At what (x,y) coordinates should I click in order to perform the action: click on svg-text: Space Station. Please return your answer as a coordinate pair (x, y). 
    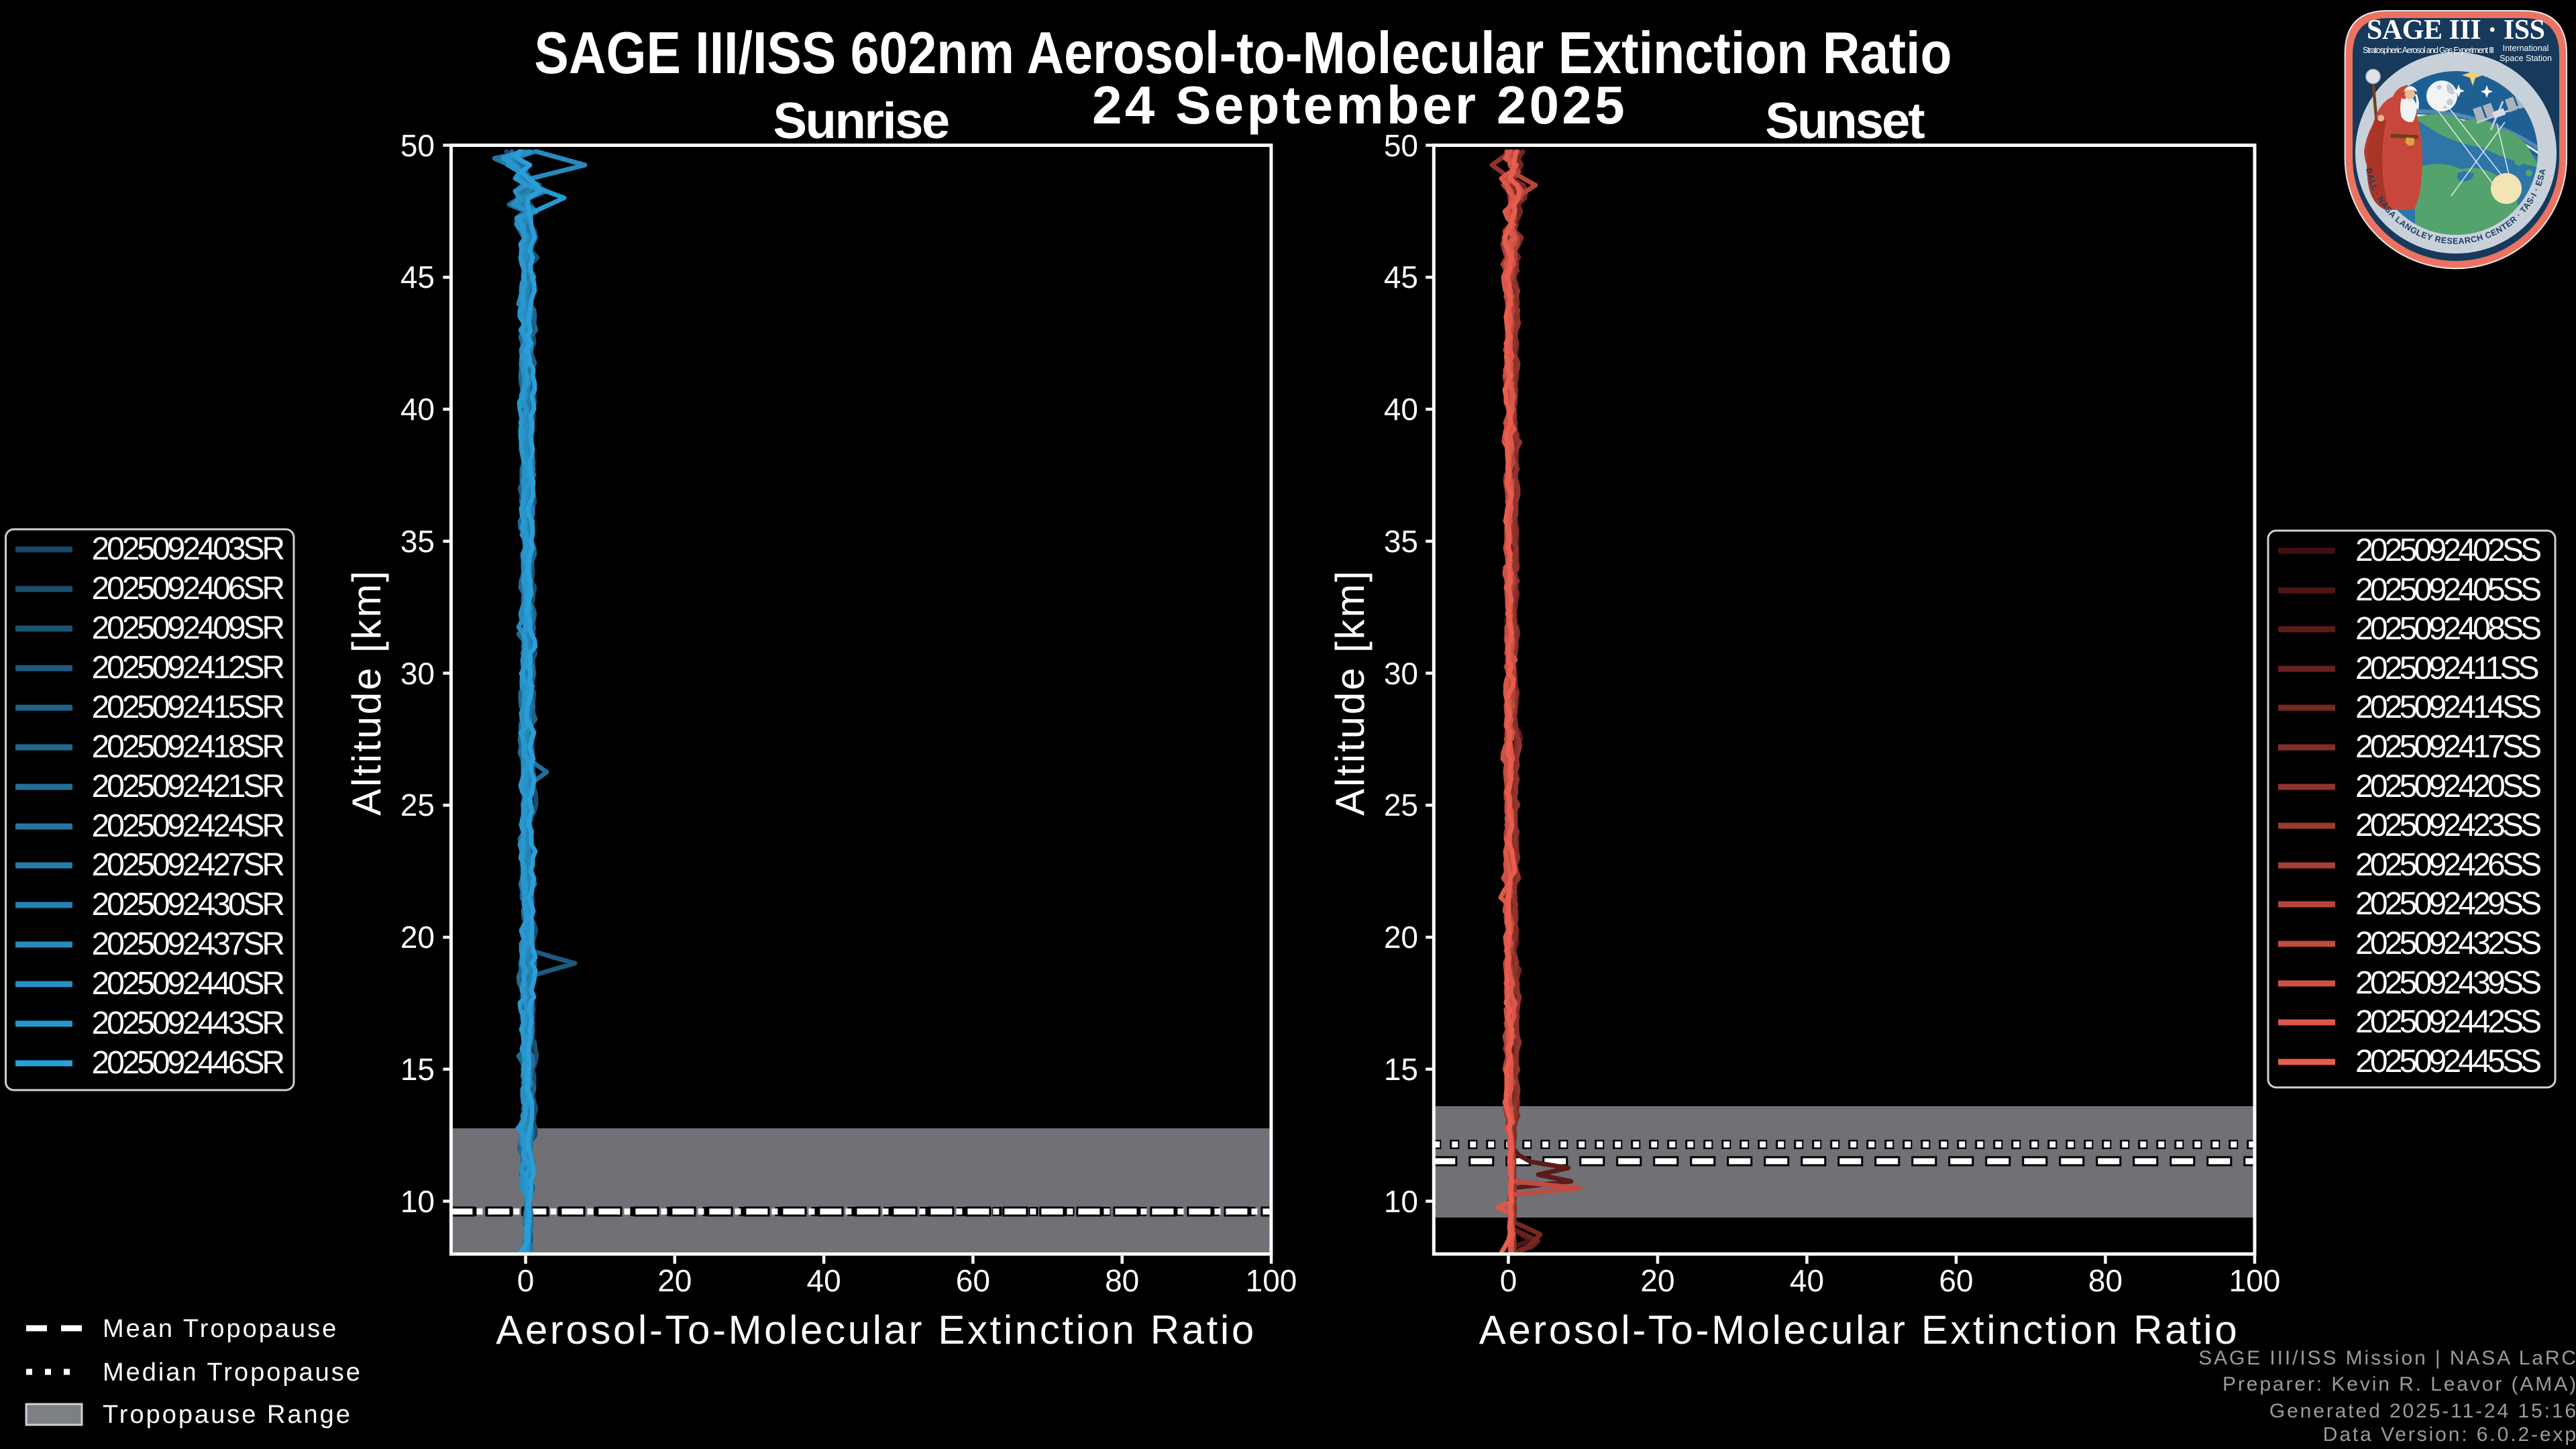
    Looking at the image, I should click on (2526, 58).